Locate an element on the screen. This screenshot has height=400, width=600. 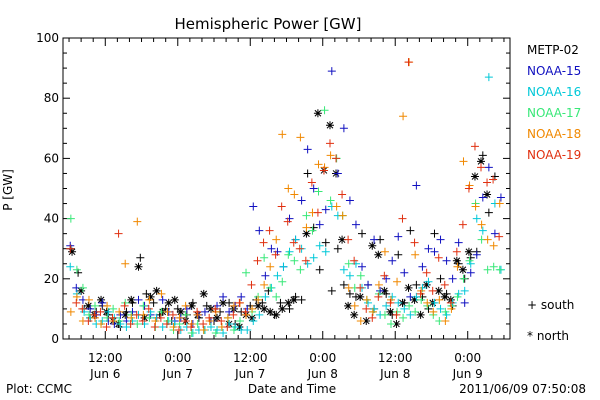
chart-title: Hemispheric Power [GW] is located at coordinates (268, 24).